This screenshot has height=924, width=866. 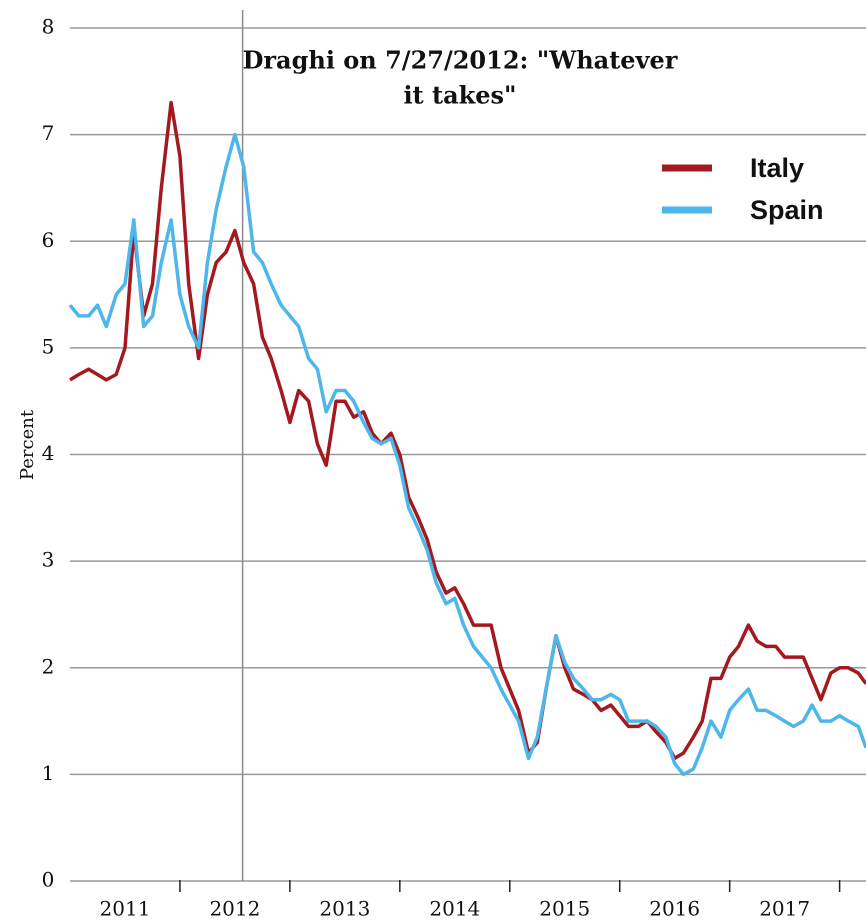 I want to click on y-axis-label: Percent, so click(x=27, y=444).